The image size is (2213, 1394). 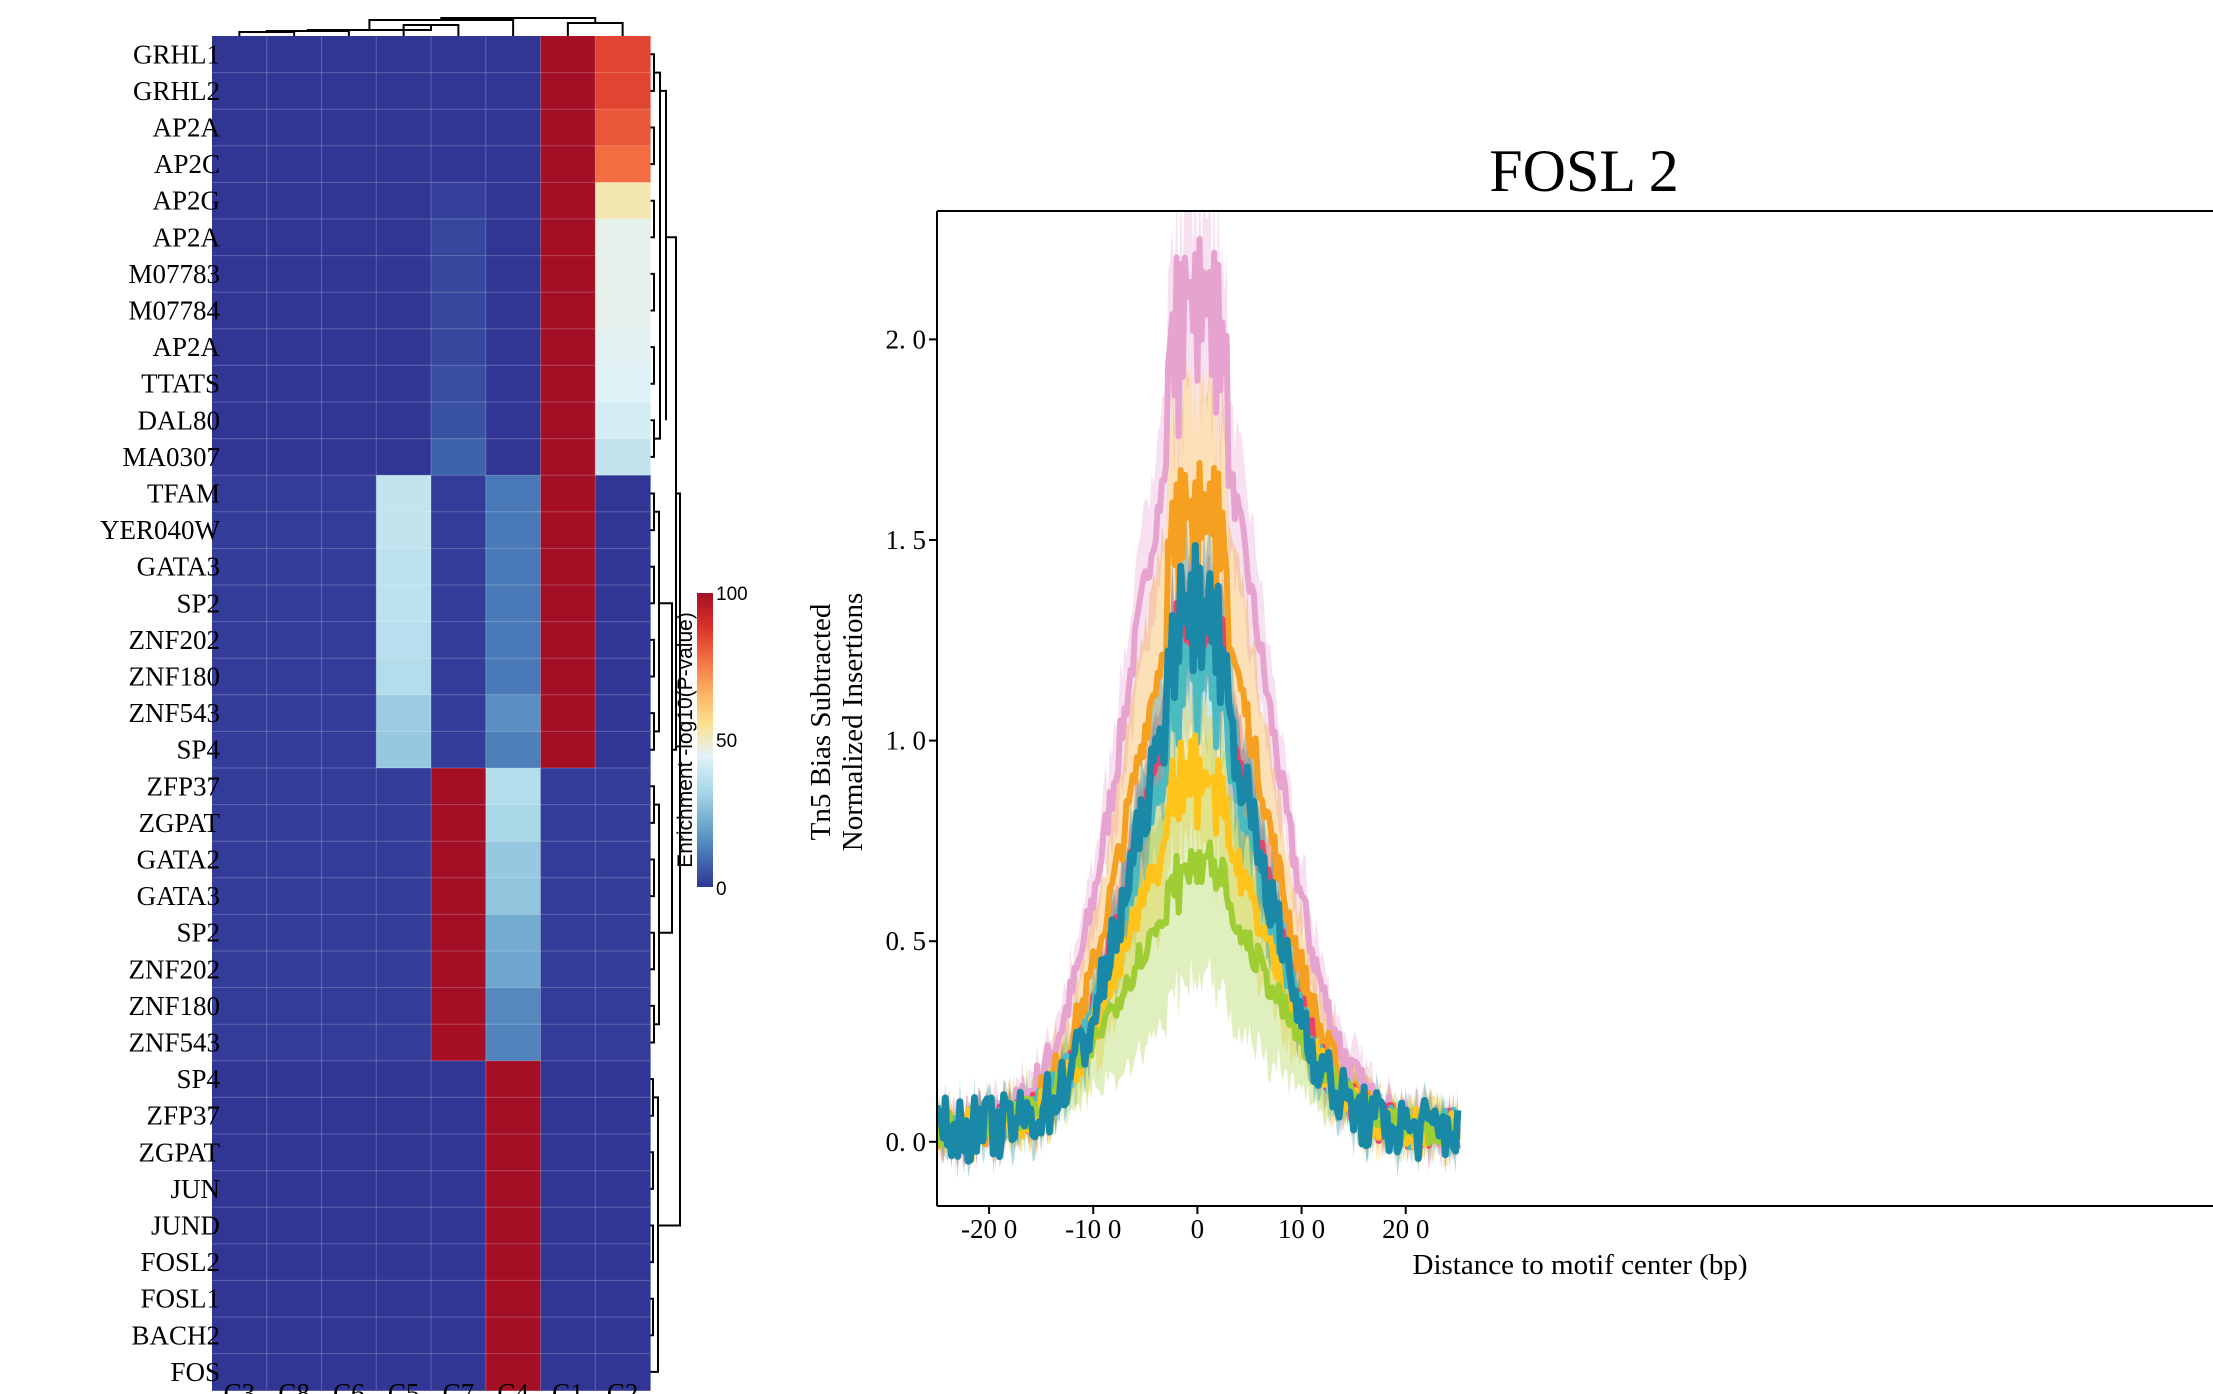 What do you see at coordinates (186, 201) in the screenshot?
I see `row-label: AP2G` at bounding box center [186, 201].